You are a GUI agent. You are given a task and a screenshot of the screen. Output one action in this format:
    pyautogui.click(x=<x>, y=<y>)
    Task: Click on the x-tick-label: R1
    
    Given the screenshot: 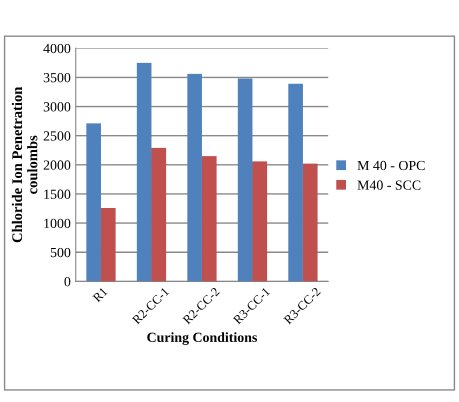 What is the action you would take?
    pyautogui.click(x=100, y=294)
    